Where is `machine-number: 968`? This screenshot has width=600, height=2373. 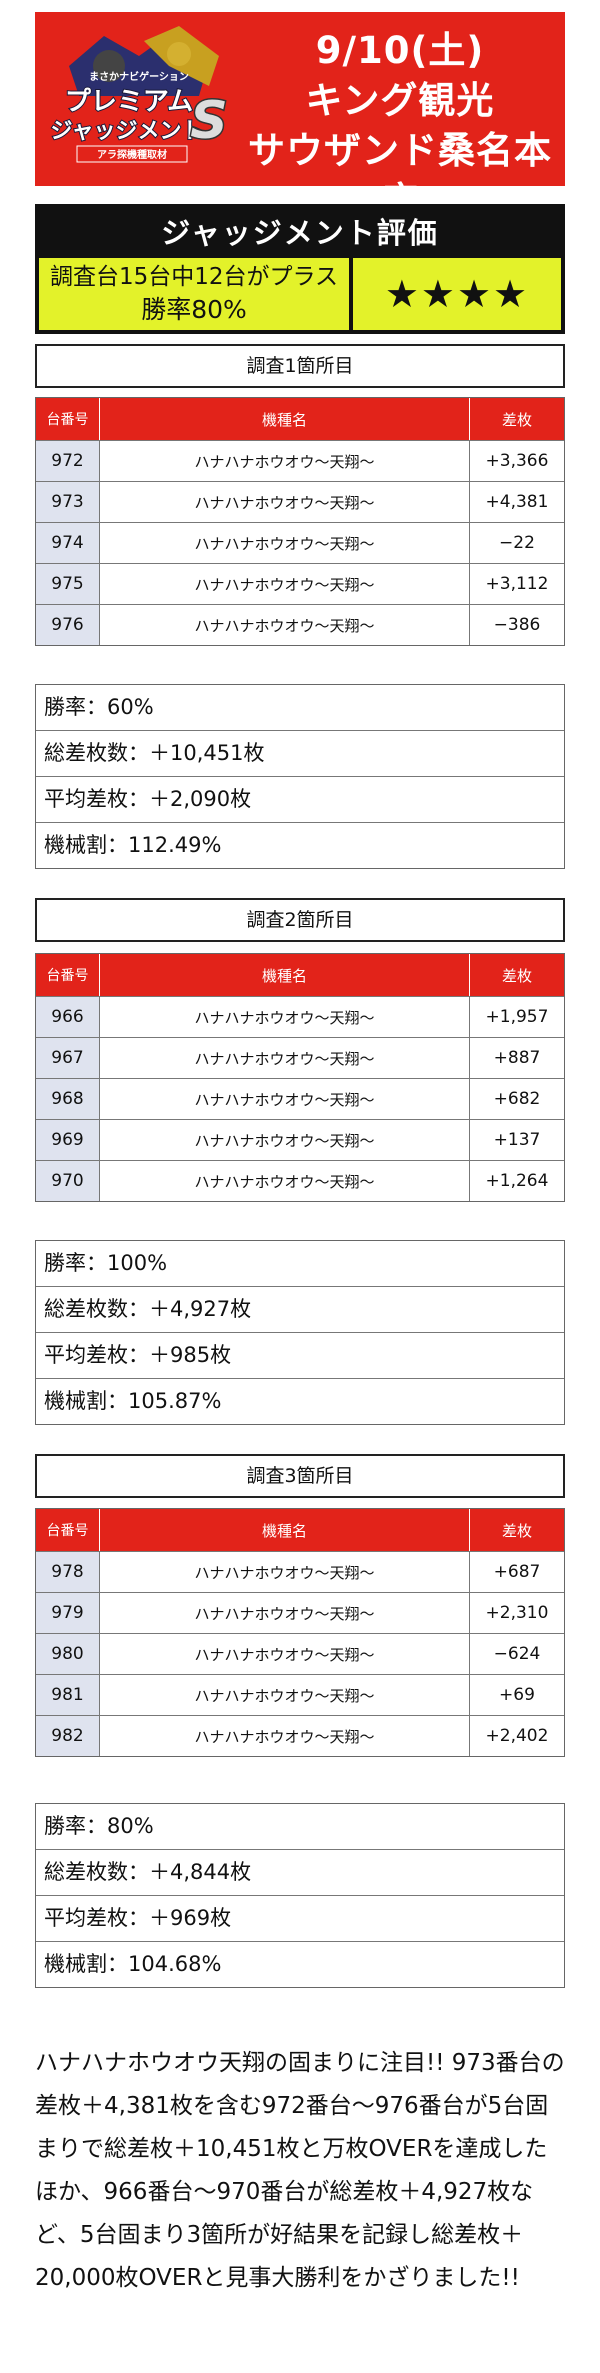 machine-number: 968 is located at coordinates (68, 1099).